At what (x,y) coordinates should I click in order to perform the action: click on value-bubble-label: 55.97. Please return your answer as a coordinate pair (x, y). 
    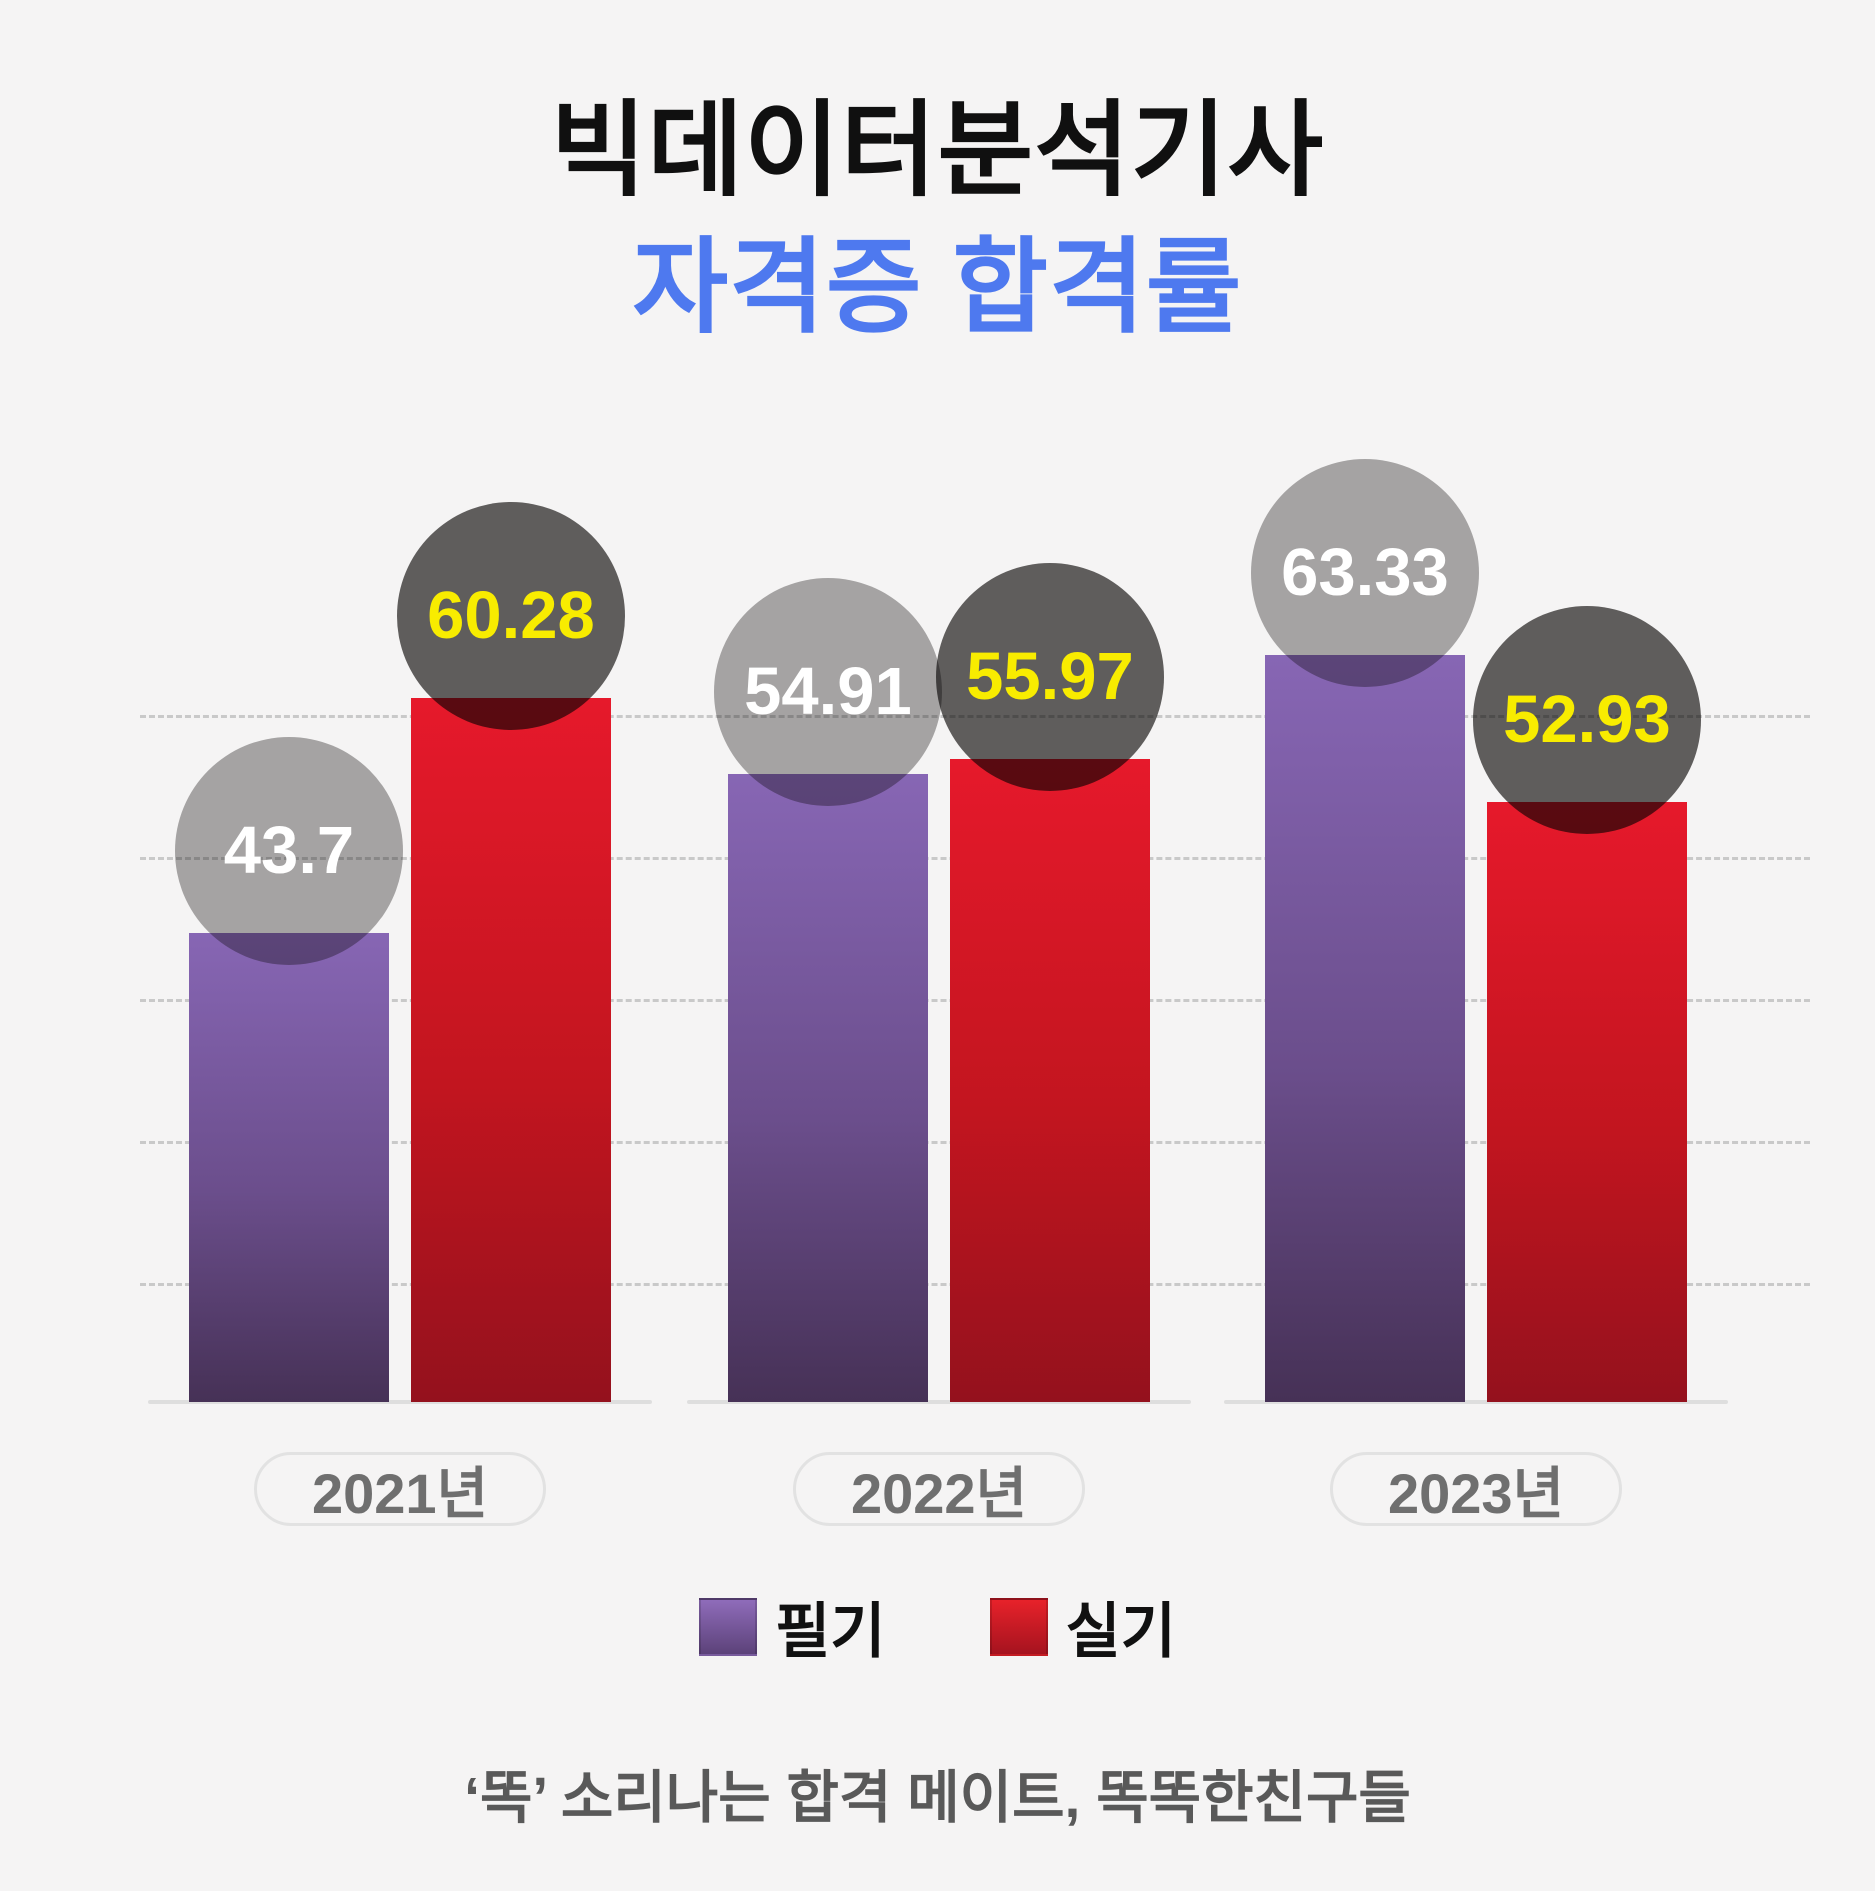
    Looking at the image, I should click on (1050, 676).